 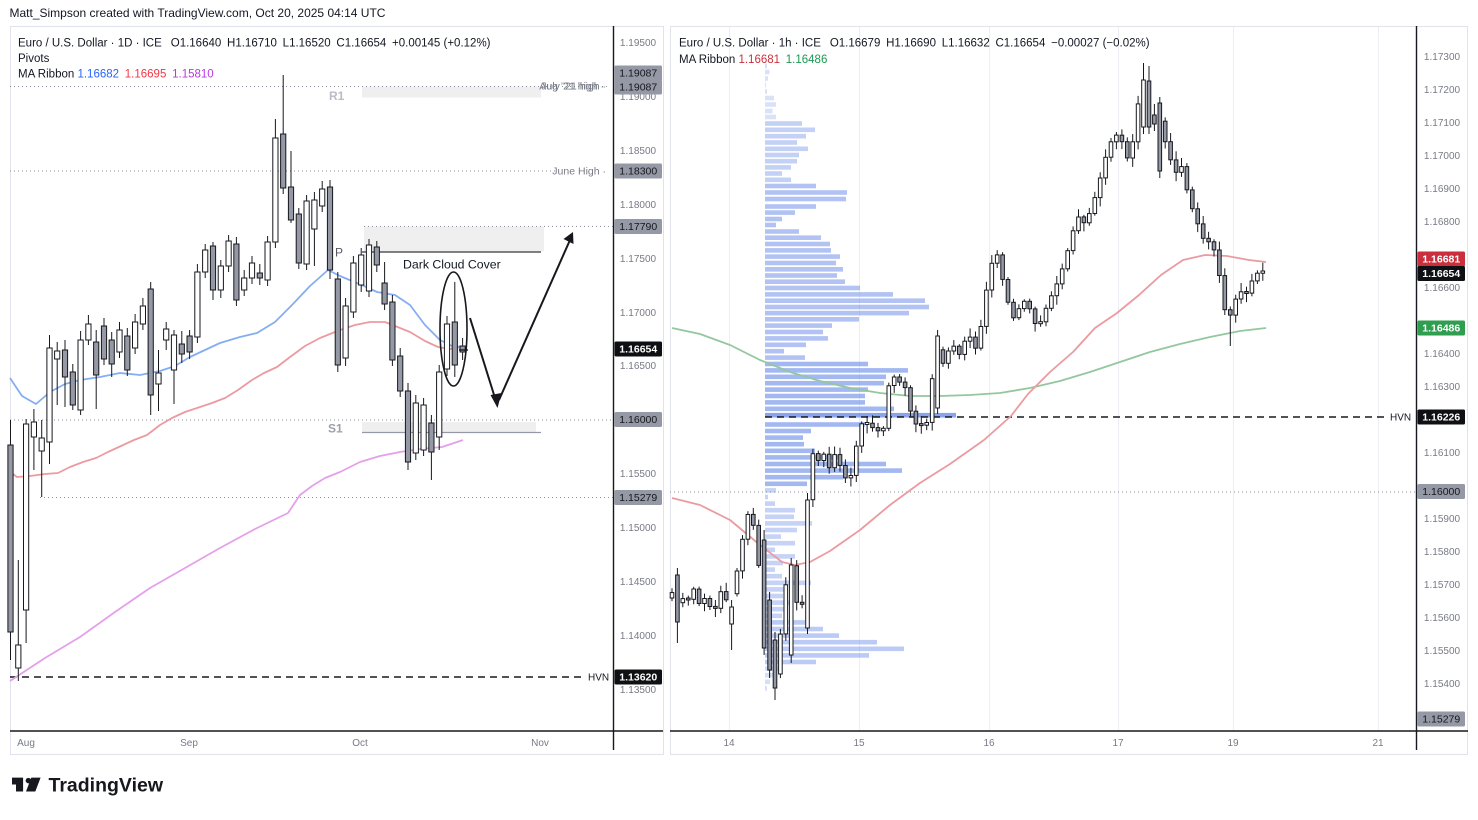 What do you see at coordinates (638, 172) in the screenshot?
I see `svg-text: 1.18300` at bounding box center [638, 172].